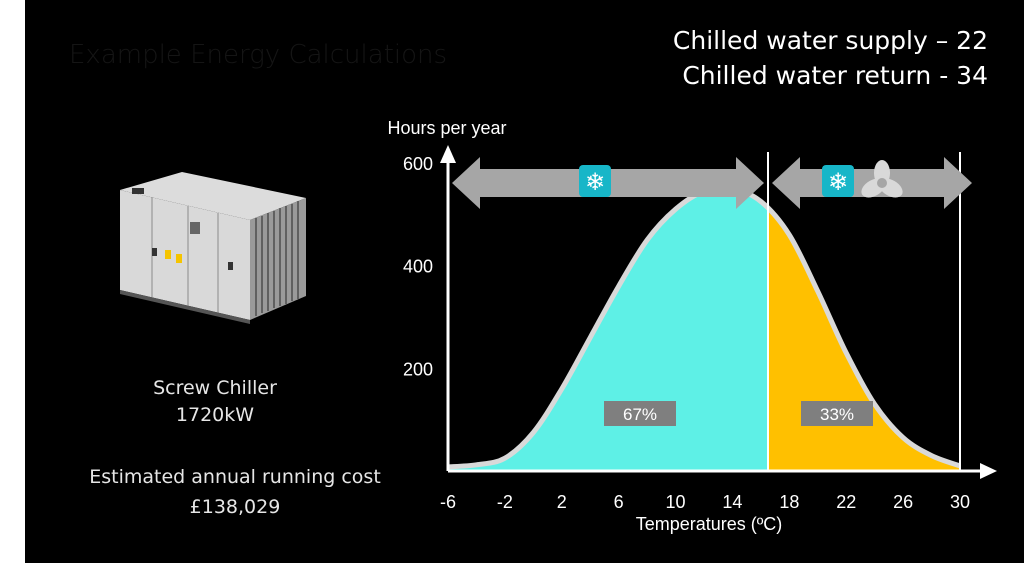  I want to click on x-tick-label: 10, so click(676, 502).